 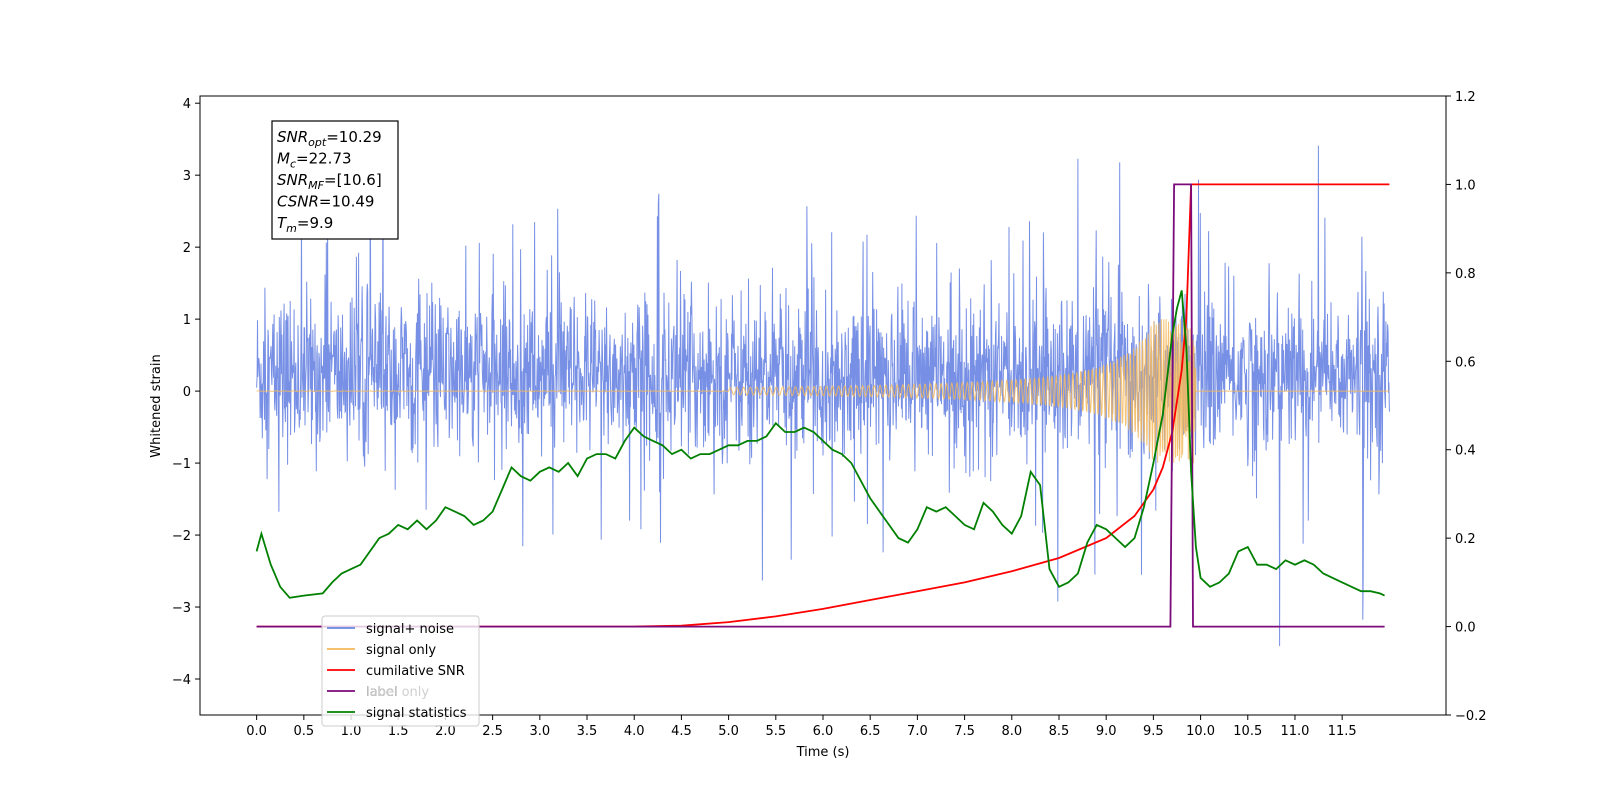 What do you see at coordinates (1247, 731) in the screenshot?
I see `x-tick-label: 10.5` at bounding box center [1247, 731].